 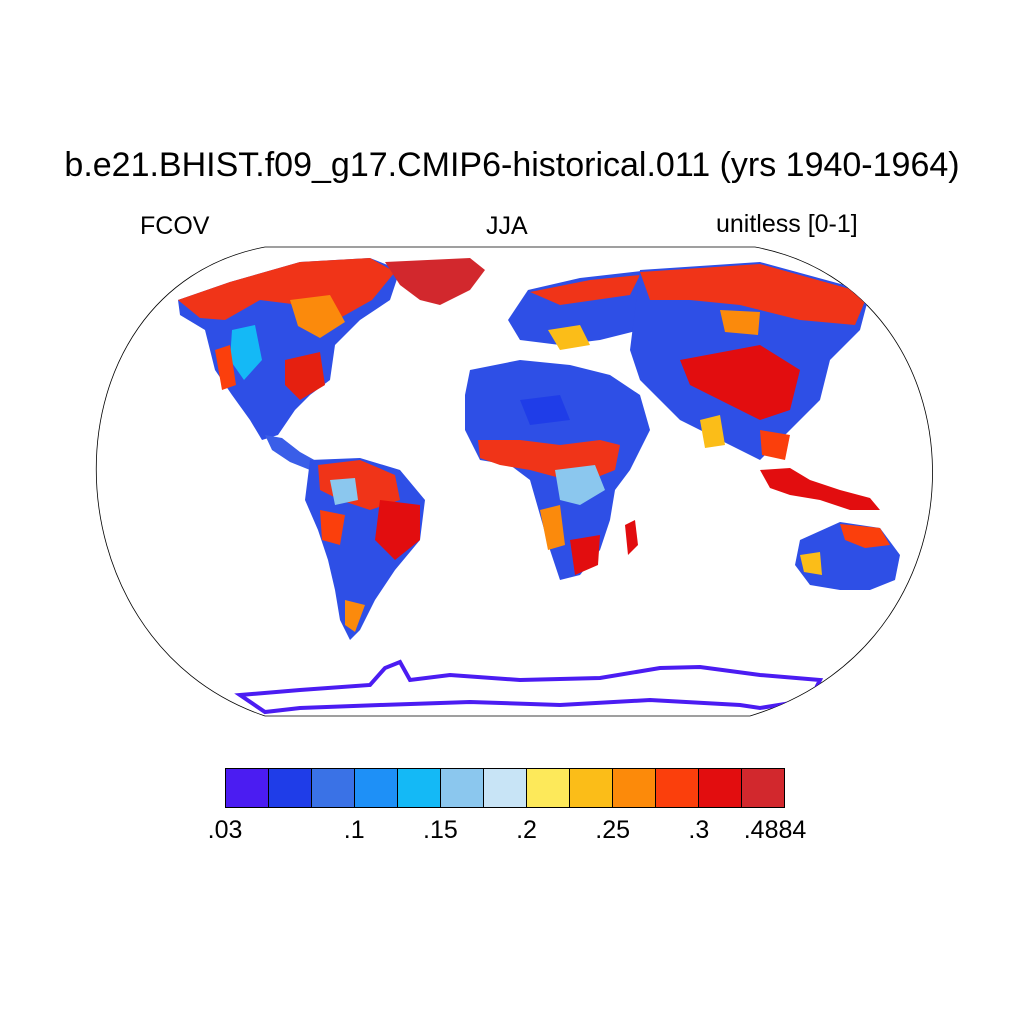 What do you see at coordinates (440, 830) in the screenshot?
I see `colorbar-label: .15` at bounding box center [440, 830].